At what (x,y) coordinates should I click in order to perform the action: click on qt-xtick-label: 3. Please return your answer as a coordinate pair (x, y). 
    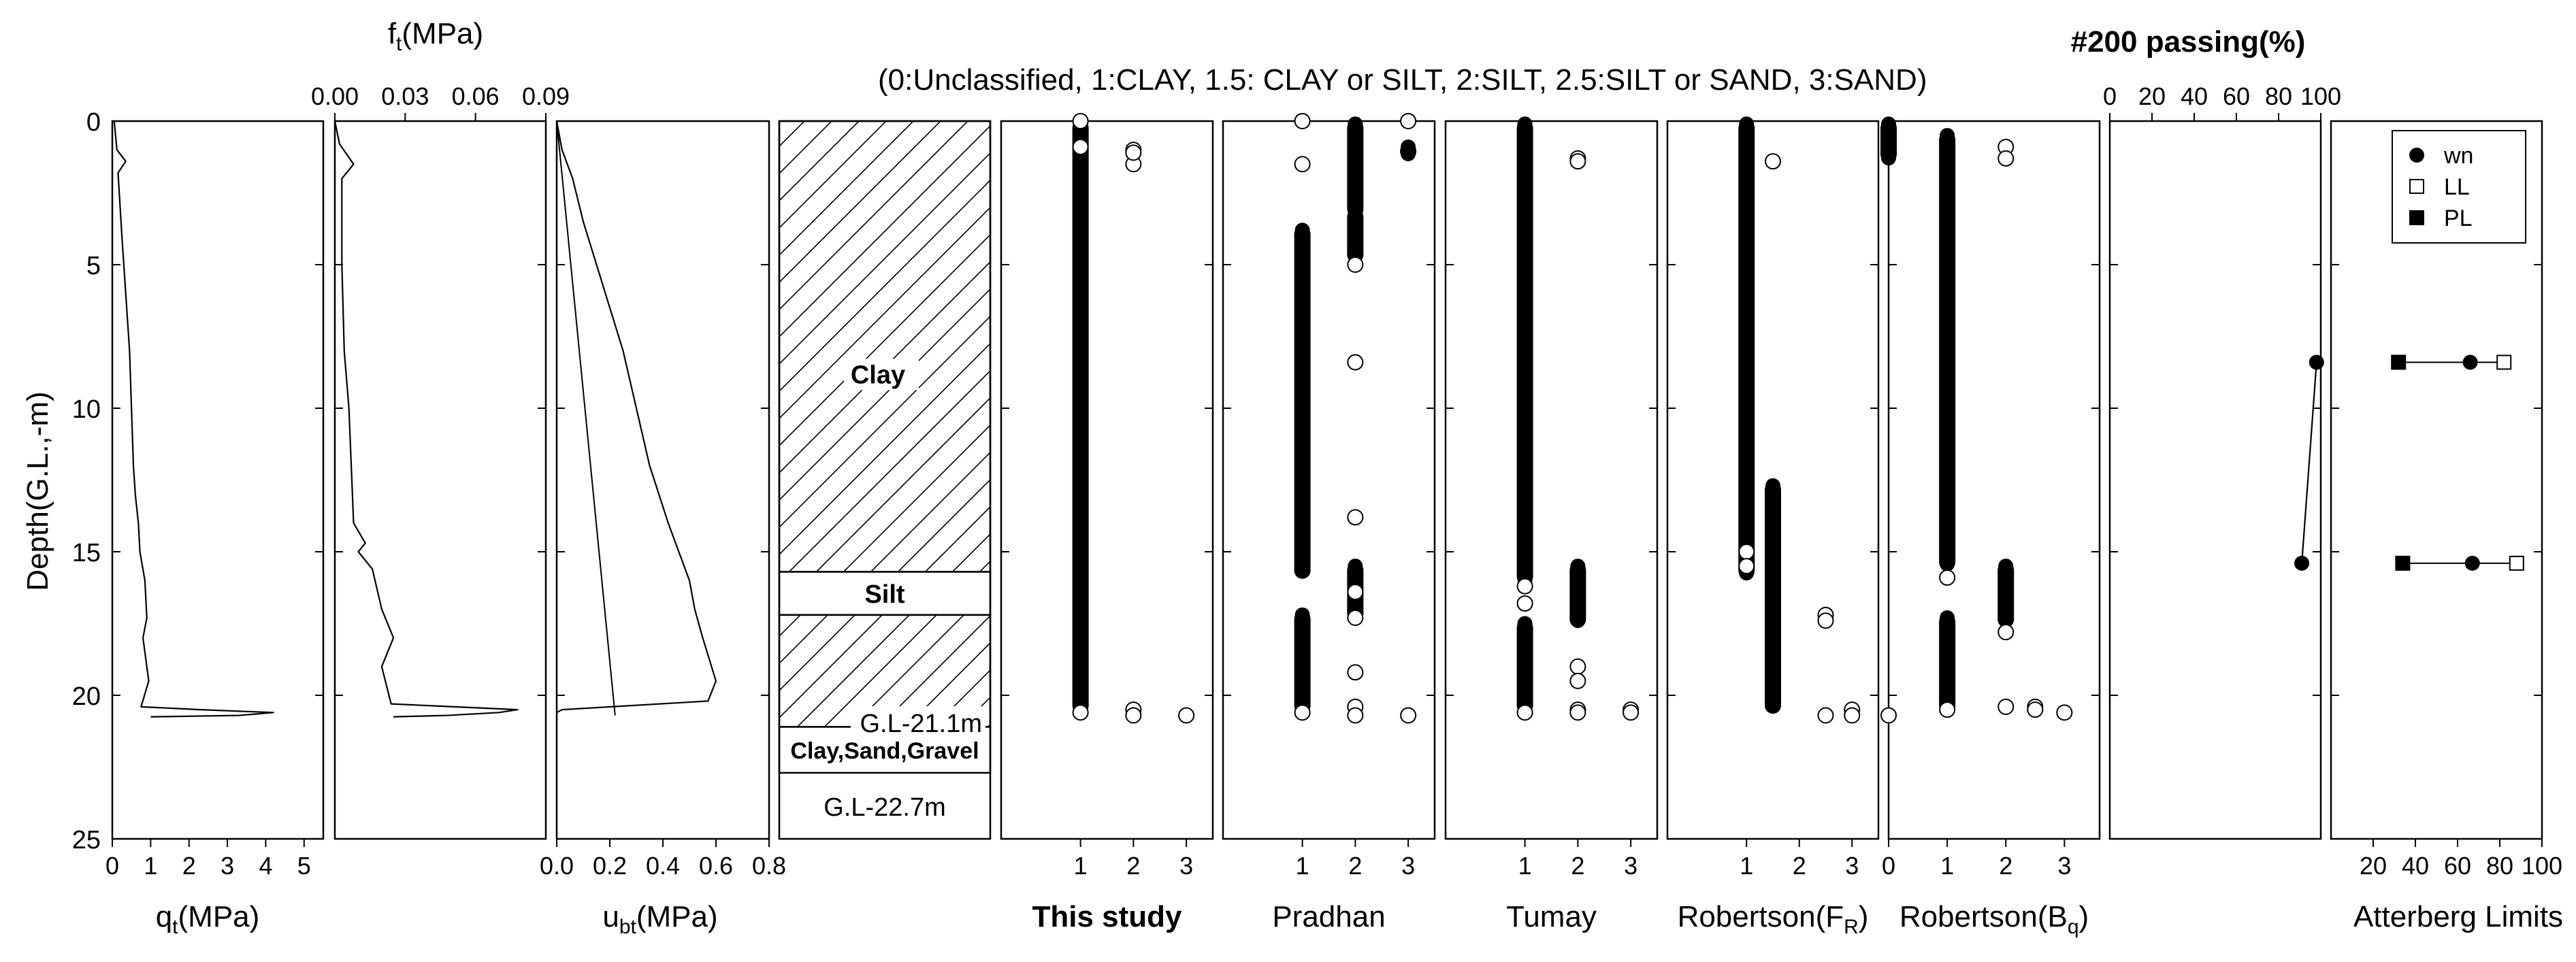
    Looking at the image, I should click on (227, 866).